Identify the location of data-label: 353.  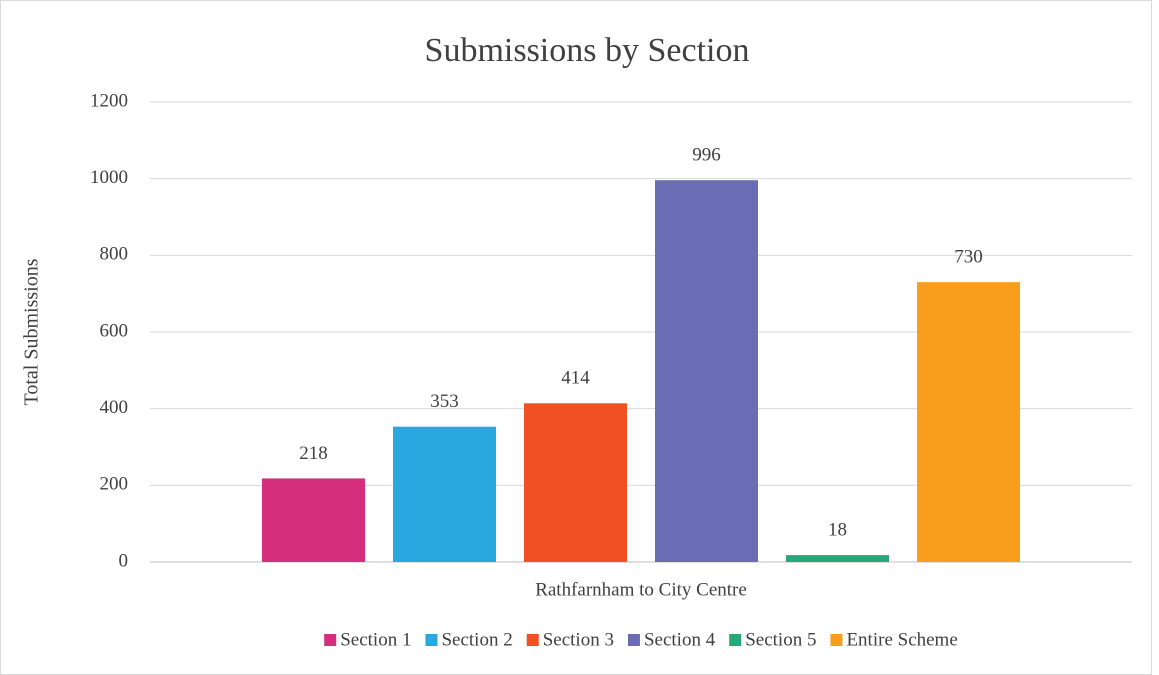
(444, 401).